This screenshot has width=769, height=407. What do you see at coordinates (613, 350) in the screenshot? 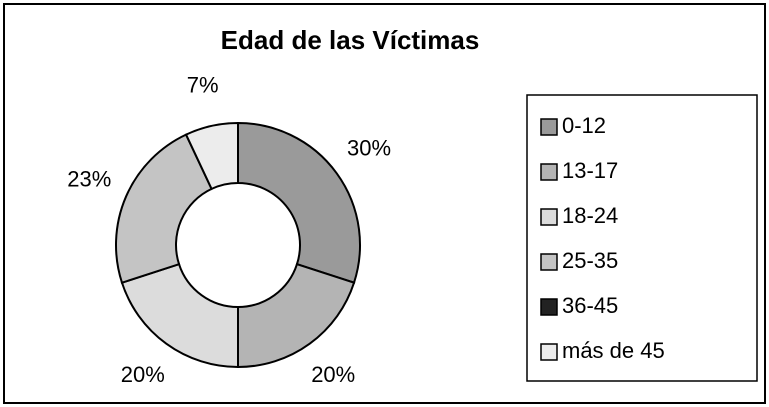
I see `legend-label: más de 45` at bounding box center [613, 350].